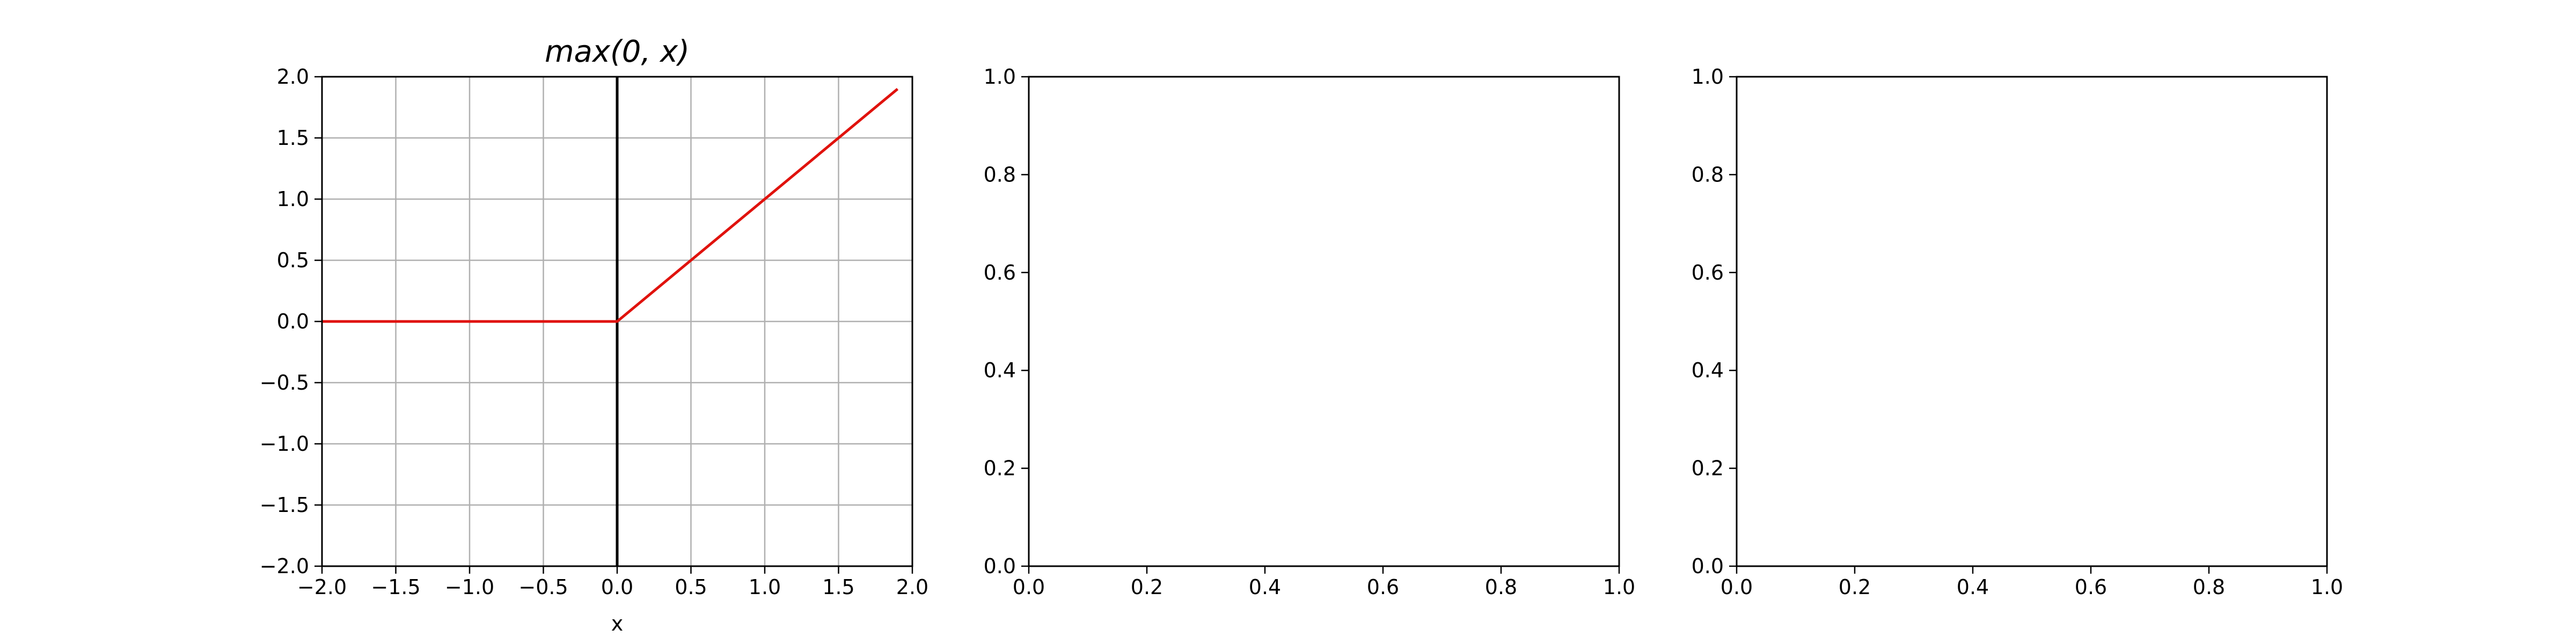  I want to click on x-tick-label: −1.0, so click(469, 587).